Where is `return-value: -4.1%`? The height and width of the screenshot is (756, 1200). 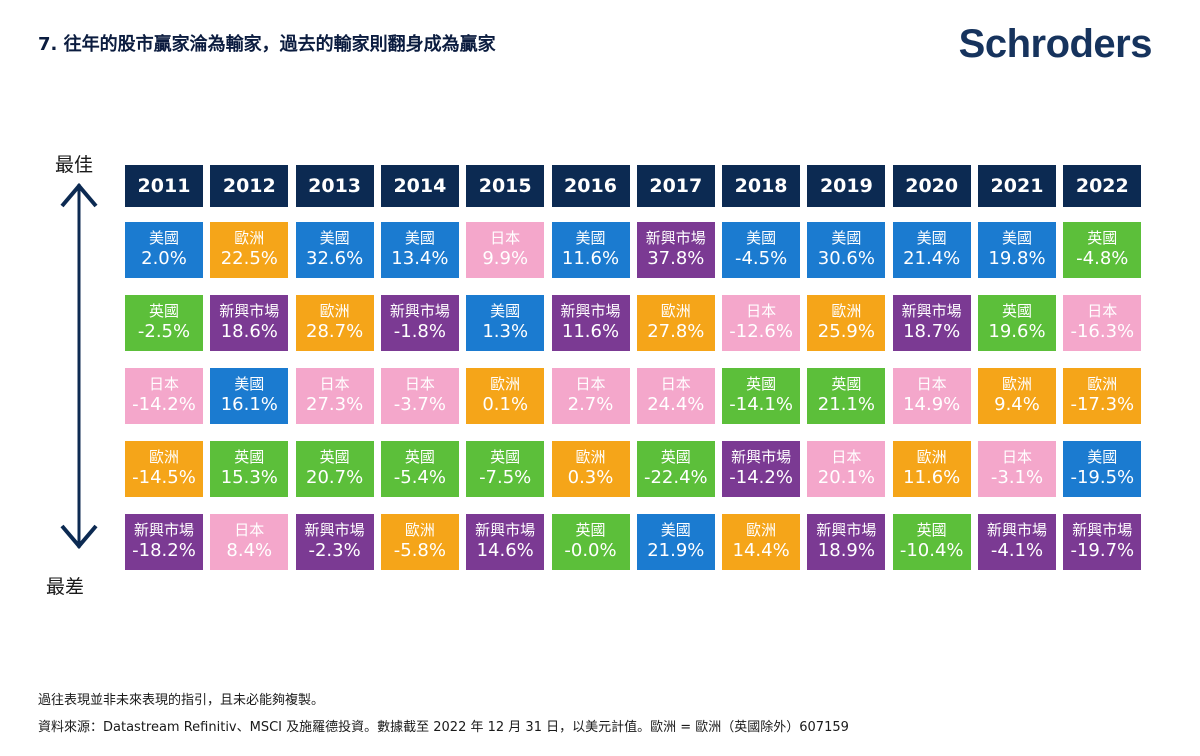
return-value: -4.1% is located at coordinates (1017, 550).